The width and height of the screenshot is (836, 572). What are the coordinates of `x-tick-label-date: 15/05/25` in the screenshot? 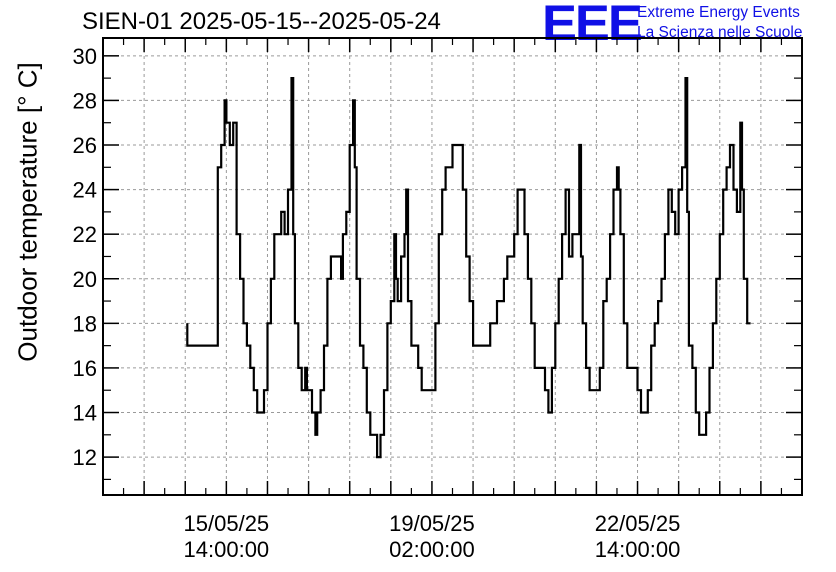 It's located at (227, 523).